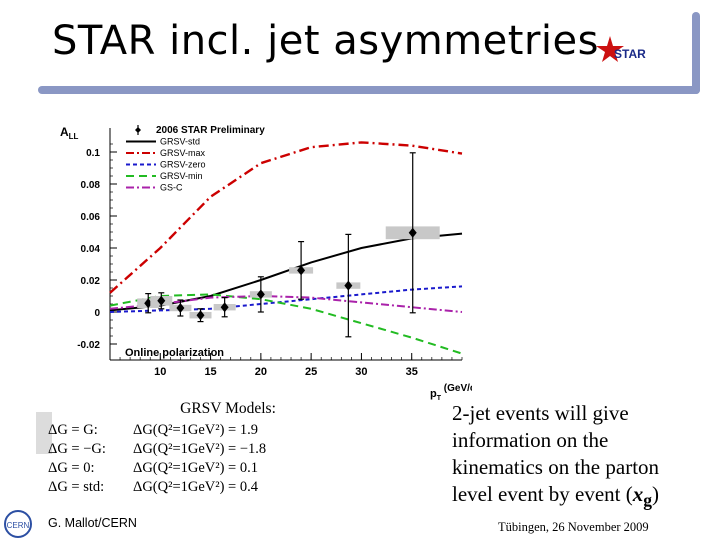 This screenshot has width=720, height=540. I want to click on model-dg: ΔG = 0:, so click(71, 468).